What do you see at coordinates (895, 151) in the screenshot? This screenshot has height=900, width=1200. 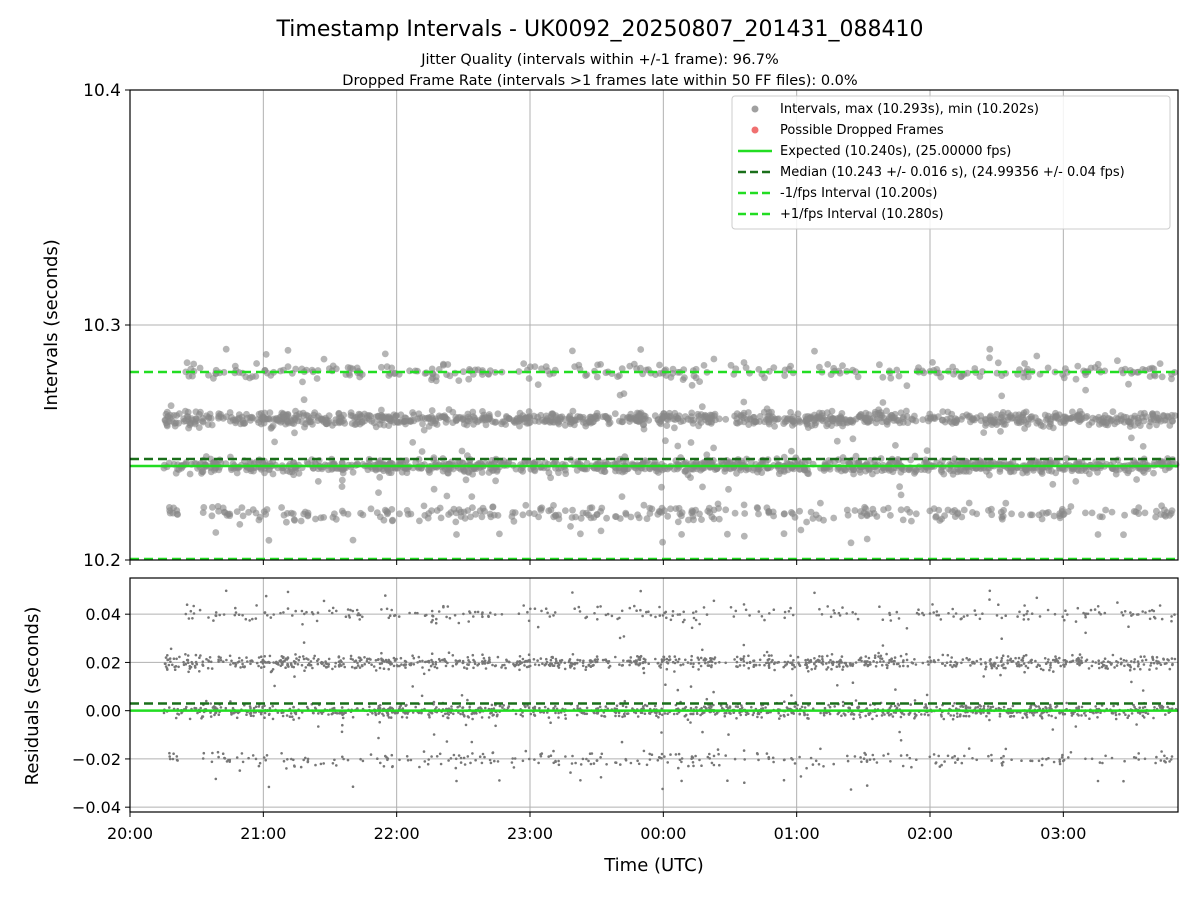 I see `legend-label-expected: Expected (10.240s), (25.00000 fps)` at bounding box center [895, 151].